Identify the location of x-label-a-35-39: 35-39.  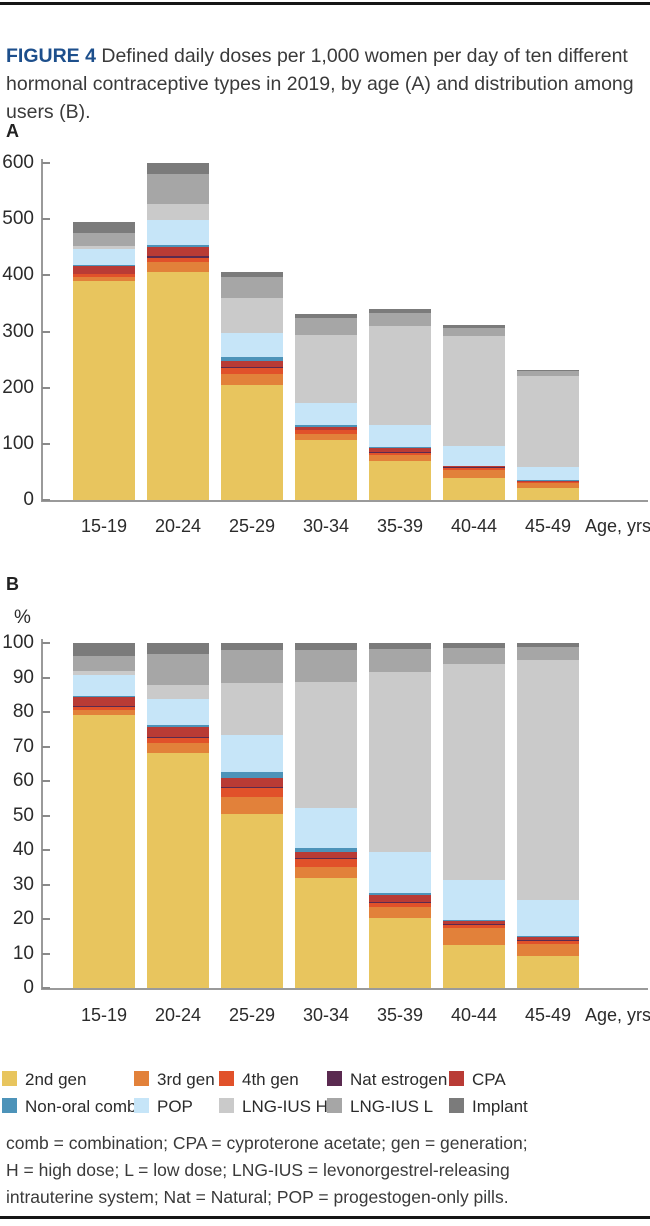
(400, 526).